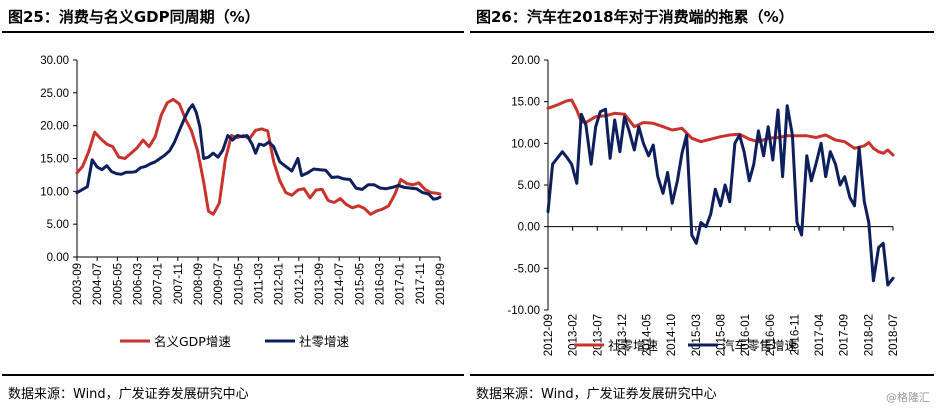 The height and width of the screenshot is (411, 936). Describe the element at coordinates (869, 335) in the screenshot. I see `x-tick-label: 2018-02` at that location.